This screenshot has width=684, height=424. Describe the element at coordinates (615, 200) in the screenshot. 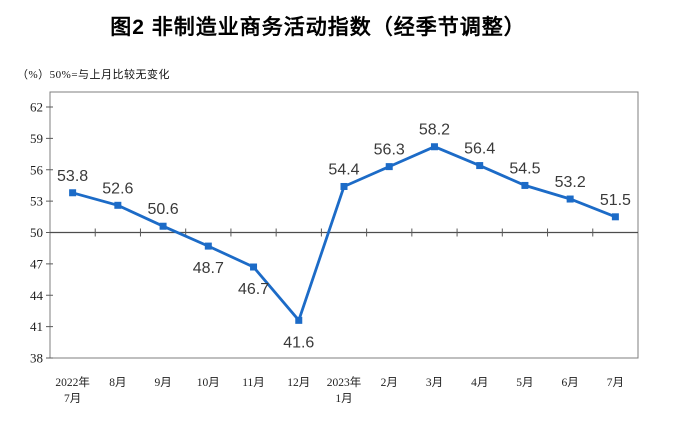

I see `data-label: 51.5` at that location.